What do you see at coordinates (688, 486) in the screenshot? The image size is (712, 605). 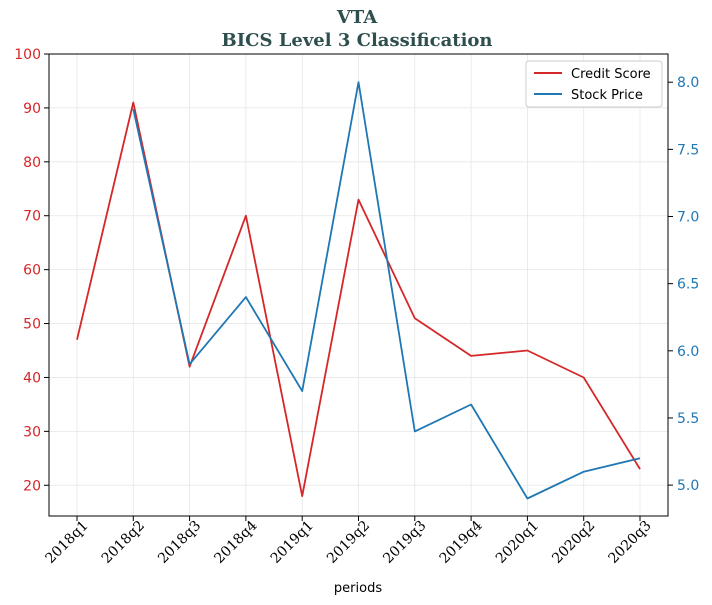 I see `right-tick-label: 5.0` at bounding box center [688, 486].